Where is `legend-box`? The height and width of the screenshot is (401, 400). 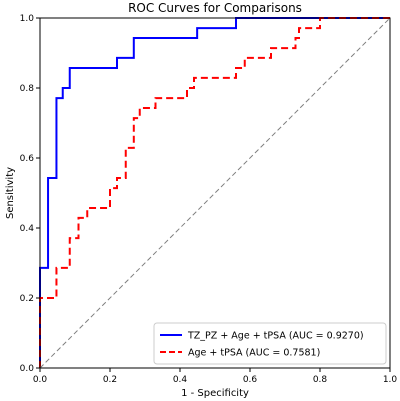
legend-box is located at coordinates (270, 343).